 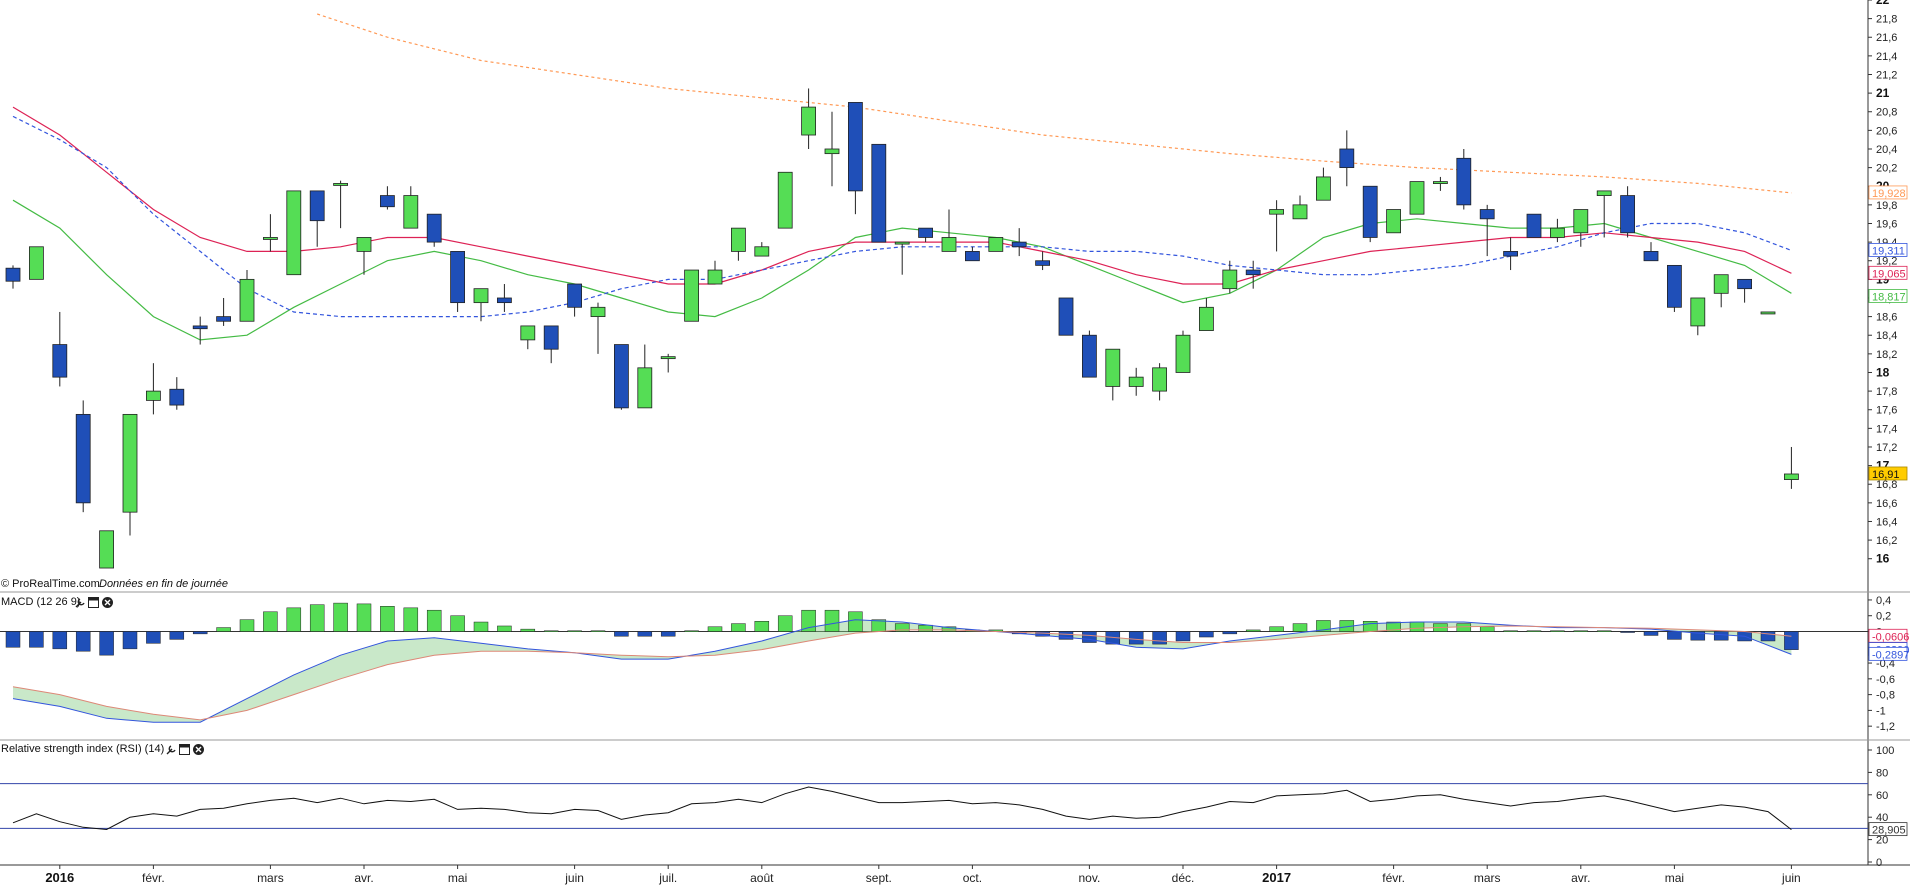 I want to click on macd-label: MACD (12 26 9), so click(x=40, y=602).